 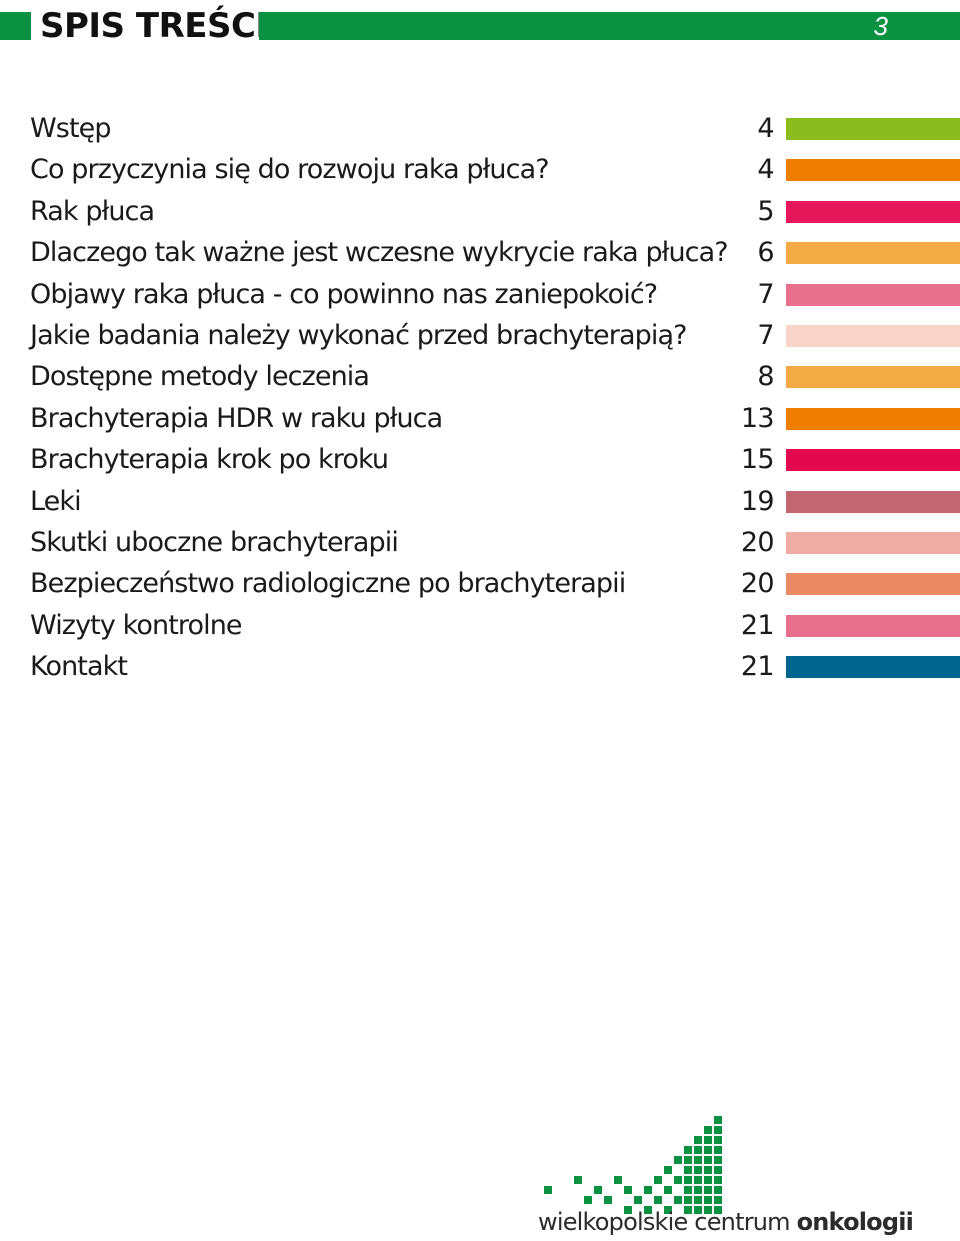 I want to click on logo-wordmark: wielkopolskie centrum onkologii, so click(x=726, y=1222).